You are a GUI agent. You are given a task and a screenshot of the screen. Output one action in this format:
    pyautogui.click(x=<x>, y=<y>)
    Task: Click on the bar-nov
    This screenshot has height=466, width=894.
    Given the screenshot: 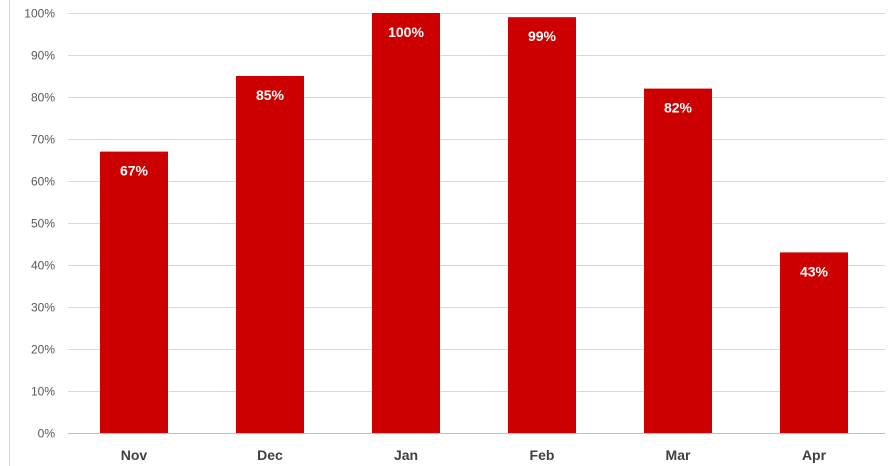 What is the action you would take?
    pyautogui.click(x=134, y=292)
    